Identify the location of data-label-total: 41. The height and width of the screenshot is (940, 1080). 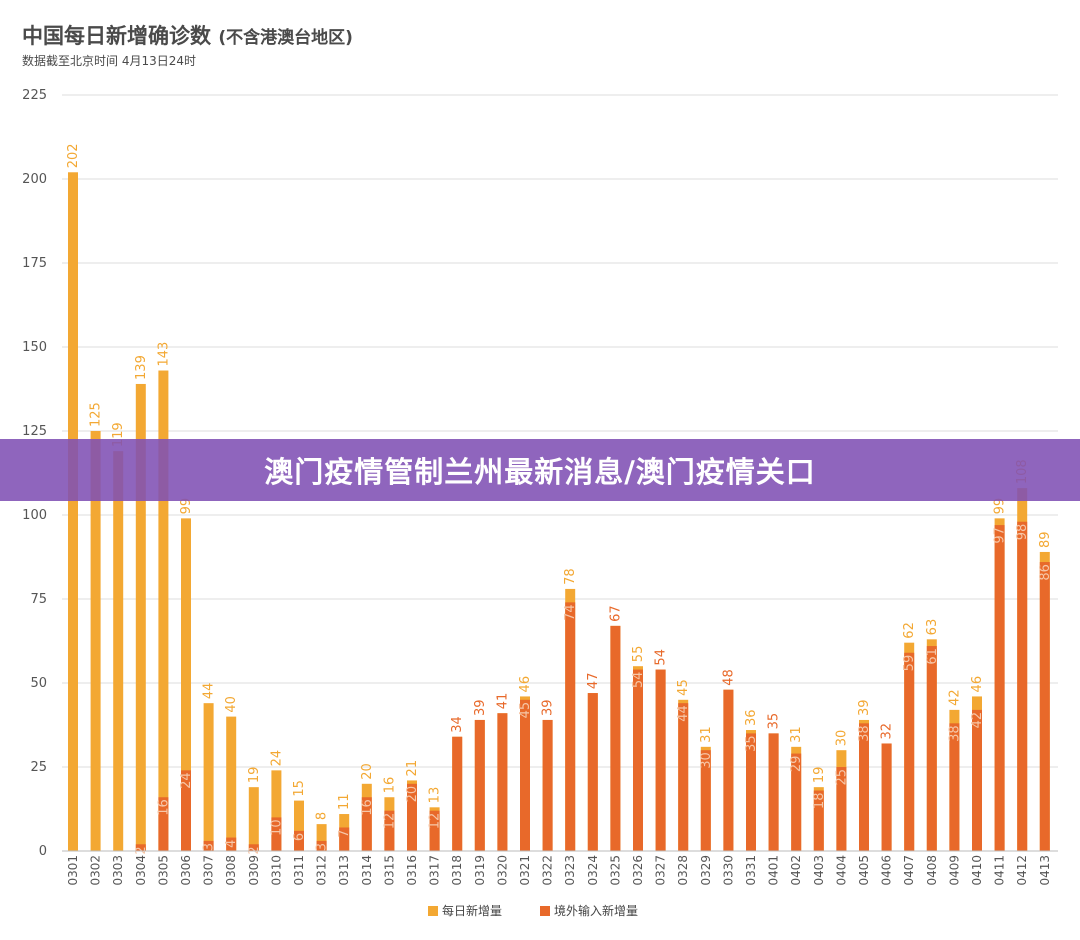
(502, 701).